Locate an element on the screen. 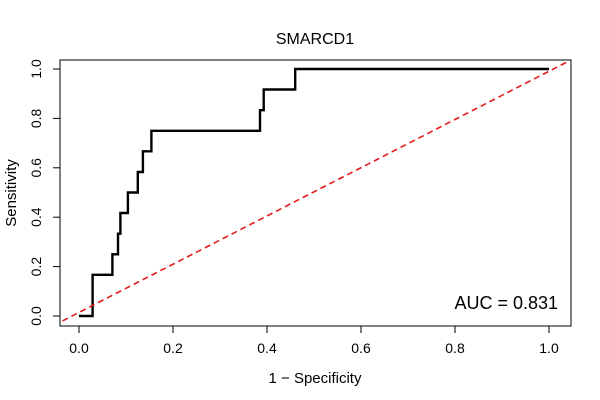 The height and width of the screenshot is (400, 600). y-axis-label: Sensitivity is located at coordinates (11, 193).